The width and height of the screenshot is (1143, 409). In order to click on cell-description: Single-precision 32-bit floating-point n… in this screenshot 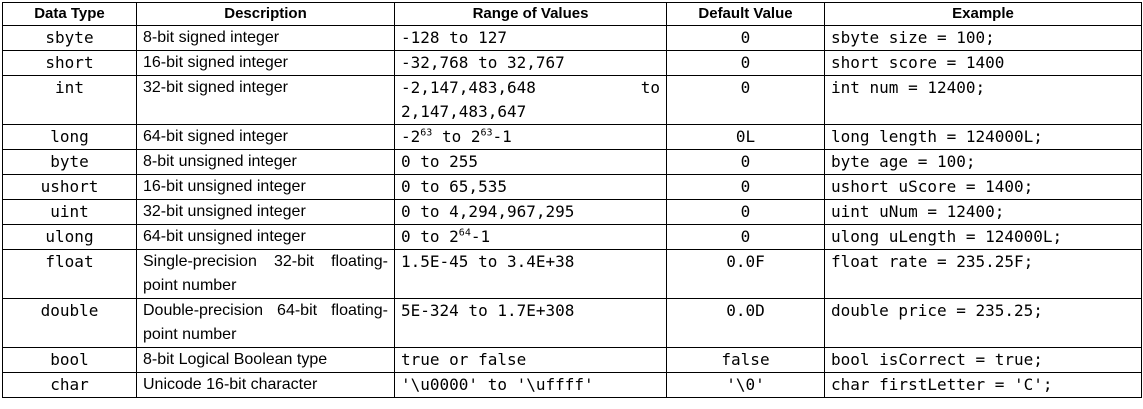, I will do `click(265, 274)`.